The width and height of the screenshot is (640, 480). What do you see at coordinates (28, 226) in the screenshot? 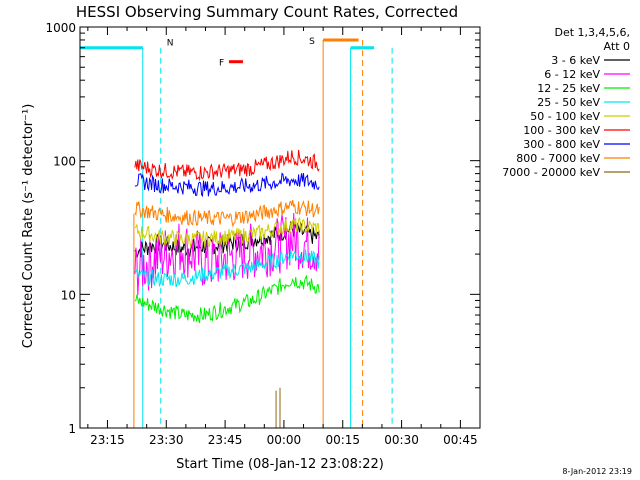
I see `y-axis-label: Corrected Count Rate (s⁻¹ detector⁻¹)` at bounding box center [28, 226].